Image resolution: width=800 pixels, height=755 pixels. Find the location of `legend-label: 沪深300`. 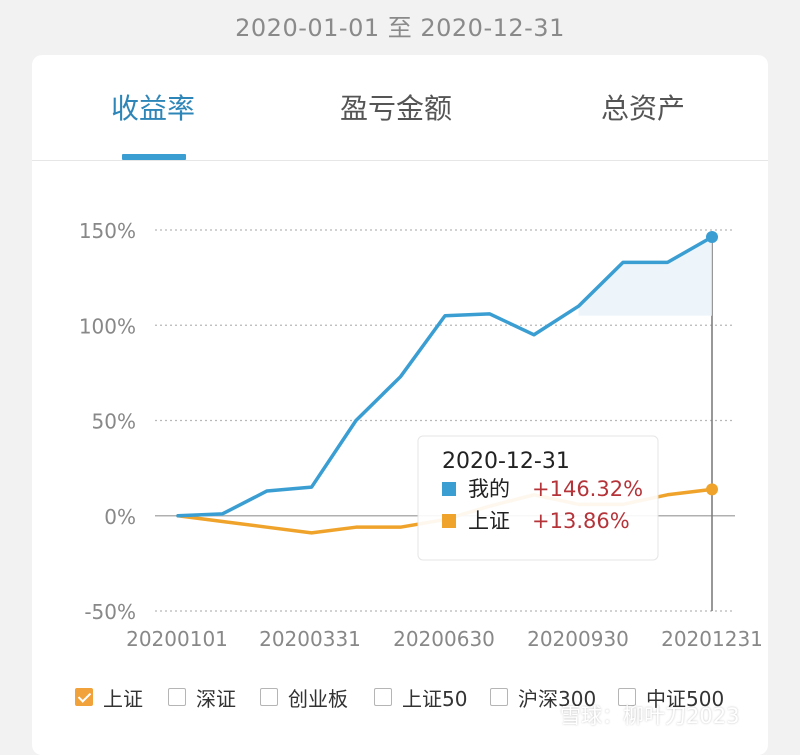

legend-label: 沪深300 is located at coordinates (557, 698).